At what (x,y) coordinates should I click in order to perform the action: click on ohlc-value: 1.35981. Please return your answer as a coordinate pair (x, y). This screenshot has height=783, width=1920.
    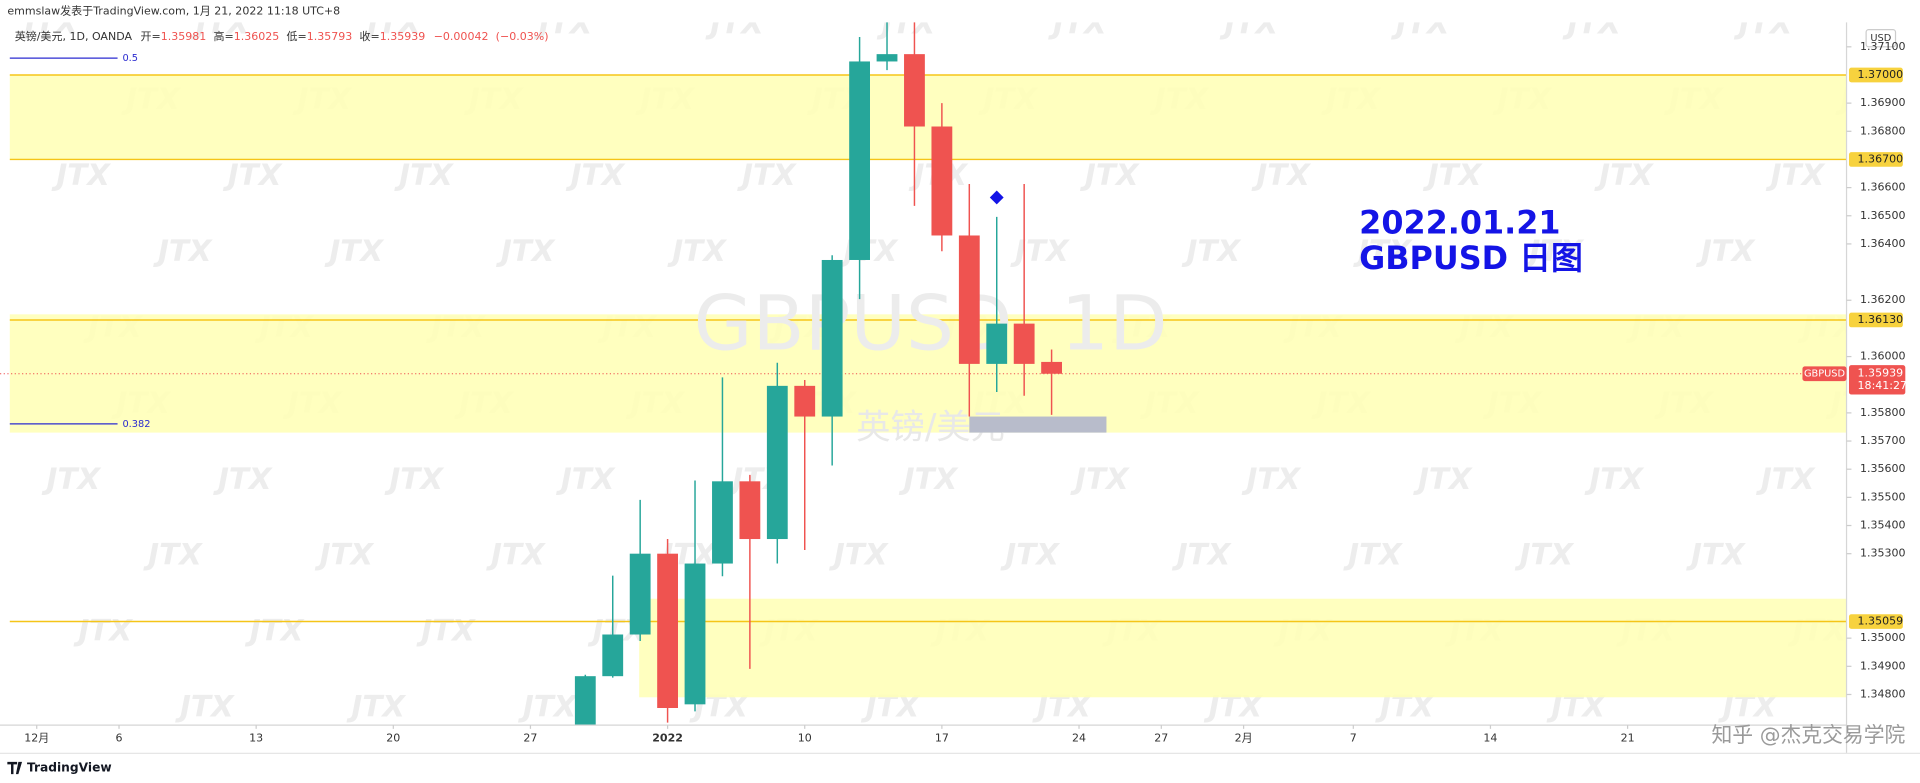
    Looking at the image, I should click on (184, 36).